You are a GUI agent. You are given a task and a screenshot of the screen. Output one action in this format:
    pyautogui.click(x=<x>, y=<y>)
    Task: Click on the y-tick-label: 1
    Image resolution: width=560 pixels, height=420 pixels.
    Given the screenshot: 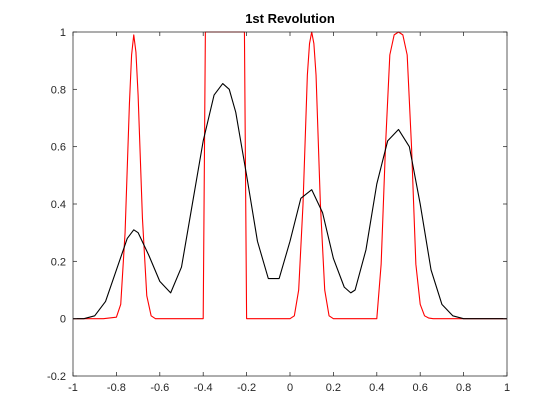 What is the action you would take?
    pyautogui.click(x=63, y=33)
    